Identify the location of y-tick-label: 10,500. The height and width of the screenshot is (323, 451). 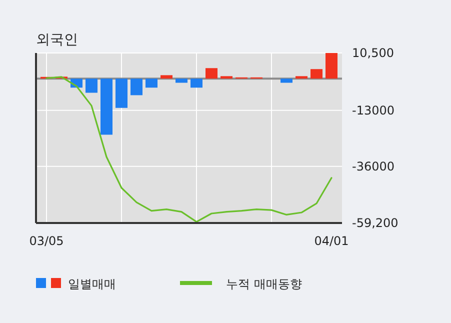
(373, 53).